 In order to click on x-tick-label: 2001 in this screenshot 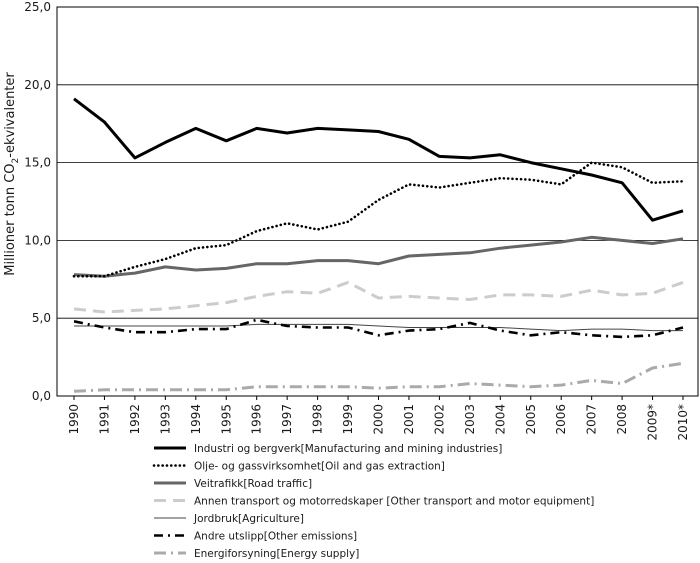, I will do `click(409, 419)`.